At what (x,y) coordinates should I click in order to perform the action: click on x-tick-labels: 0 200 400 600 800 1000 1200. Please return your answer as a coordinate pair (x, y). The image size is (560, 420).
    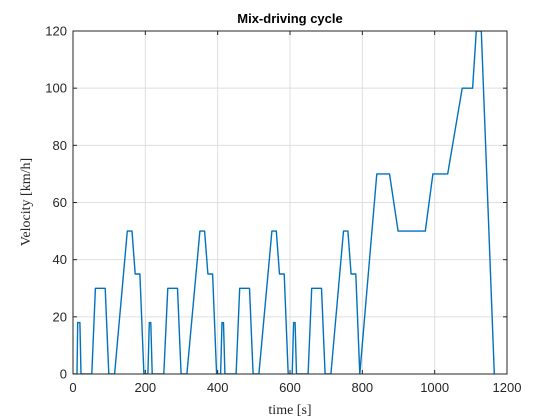
    Looking at the image, I should click on (295, 387).